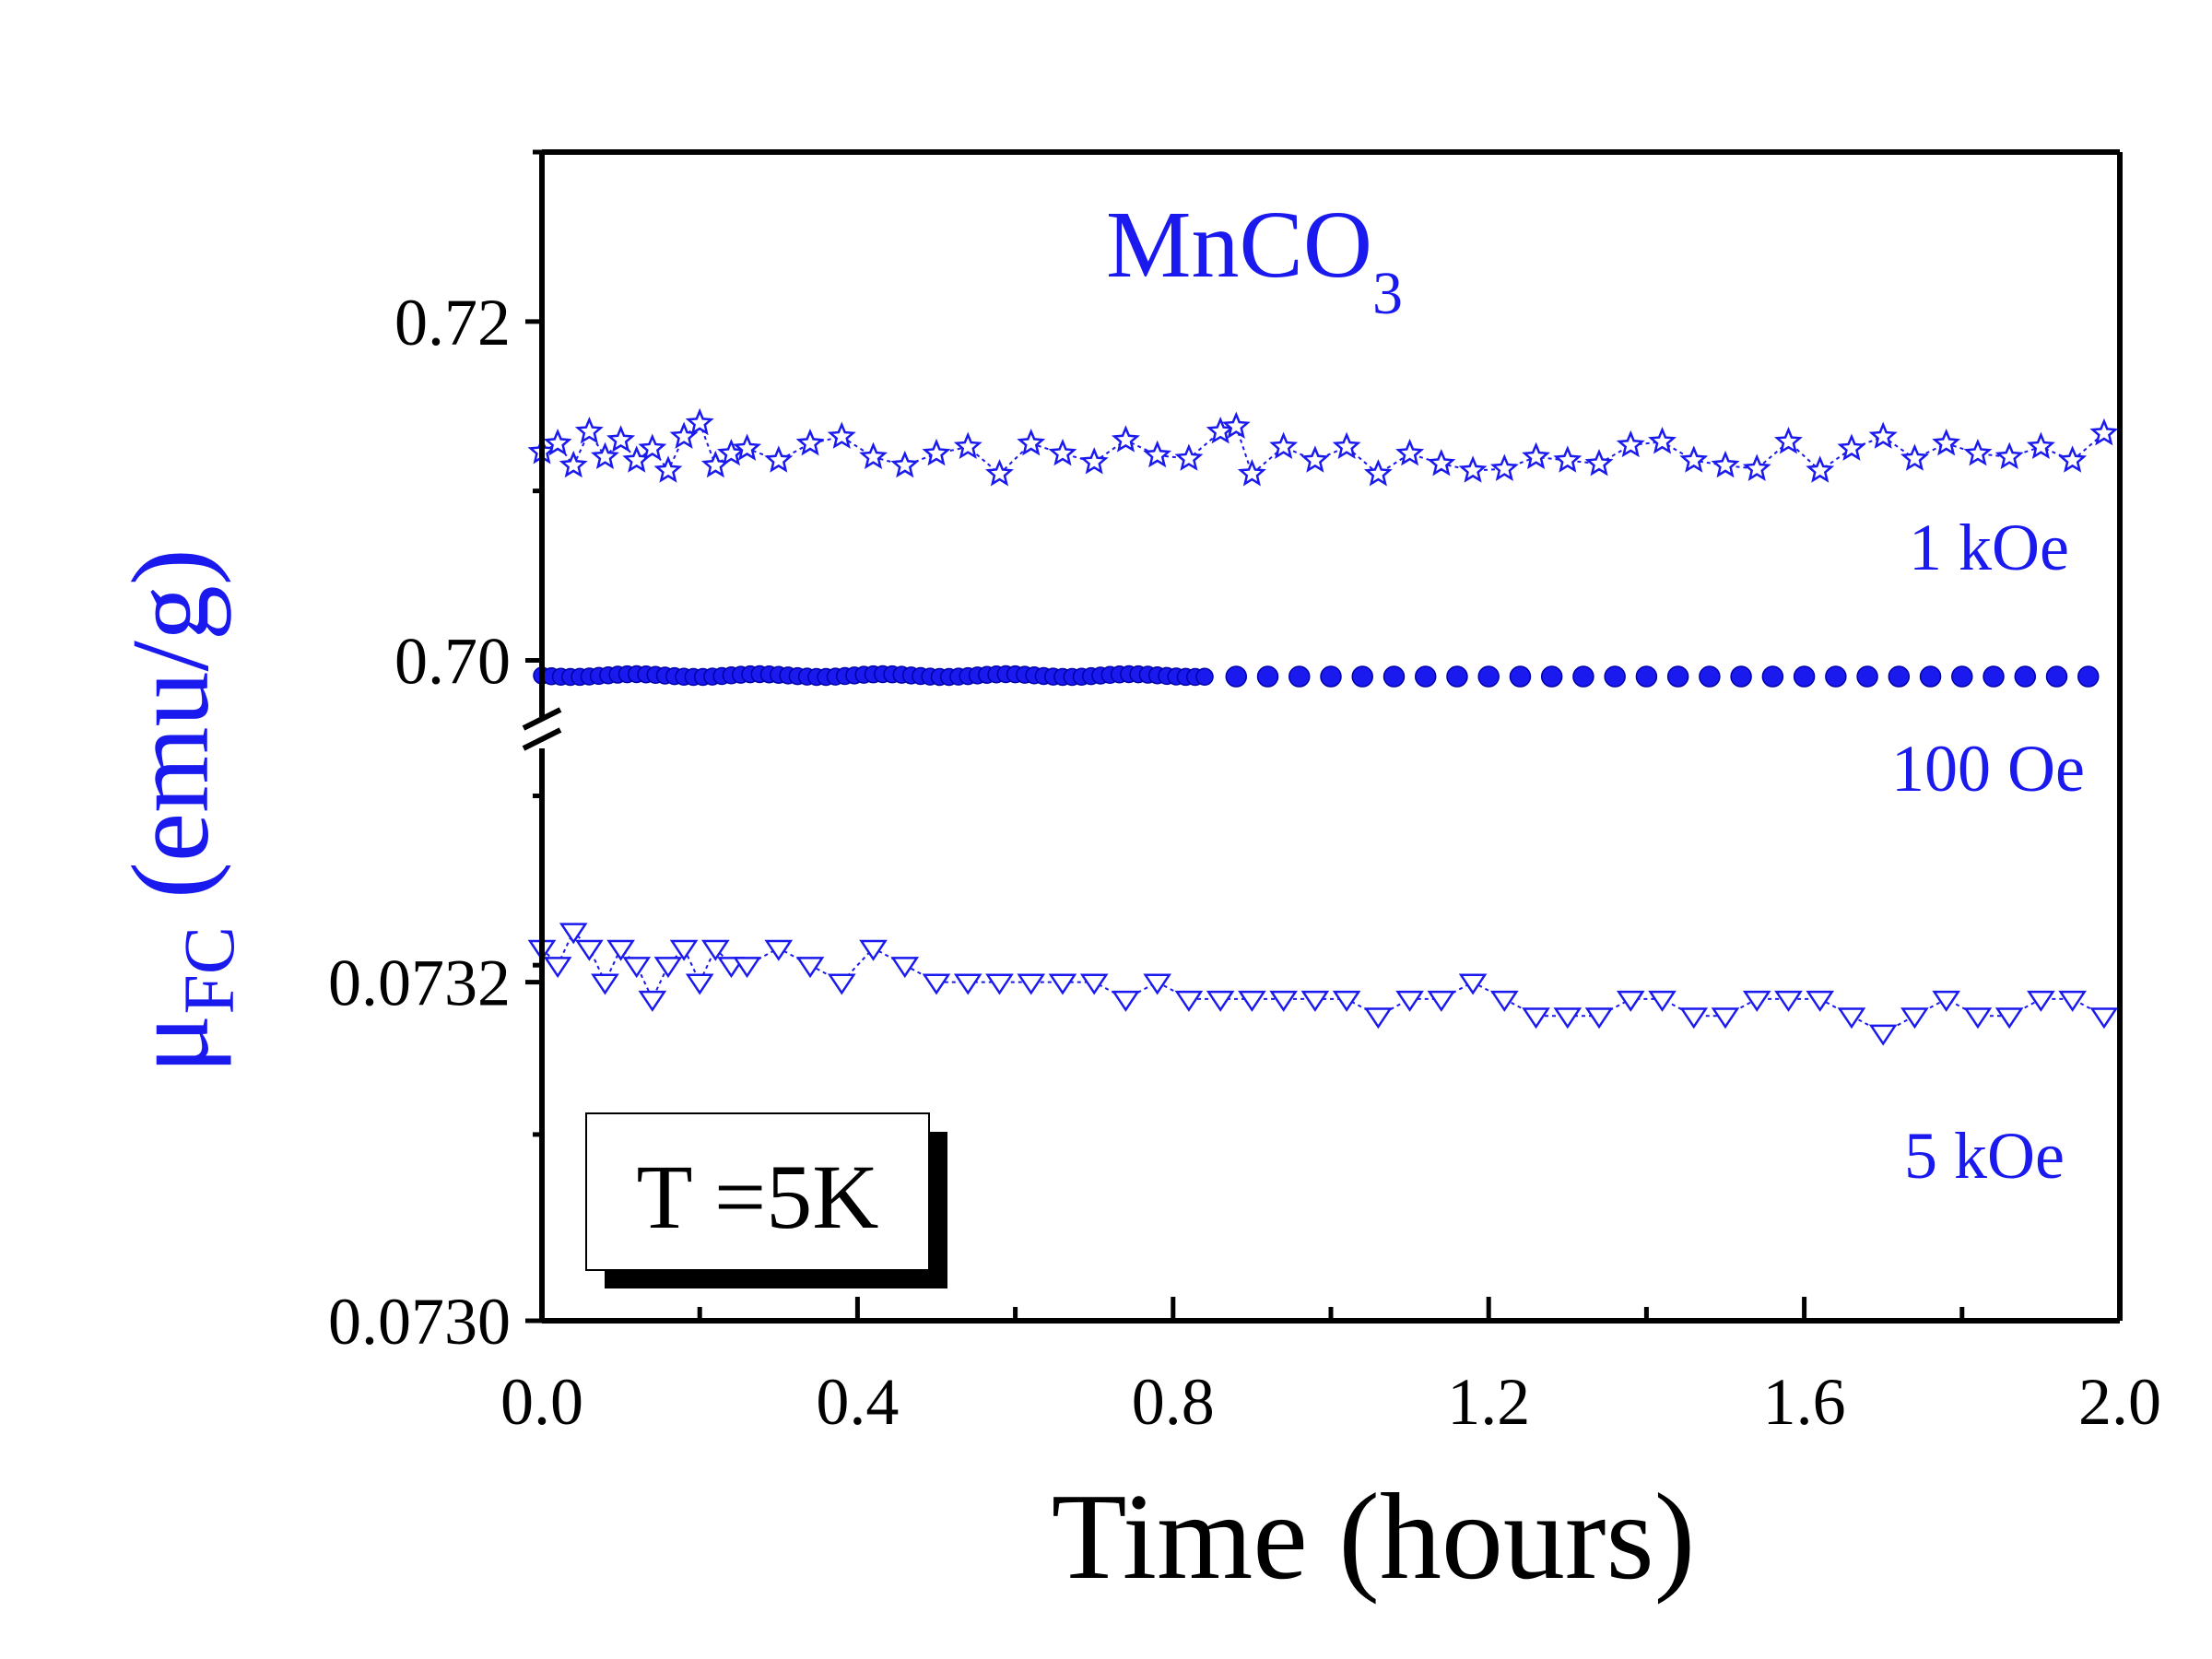 This screenshot has width=2212, height=1659. I want to click on annotation-box, so click(757, 1191).